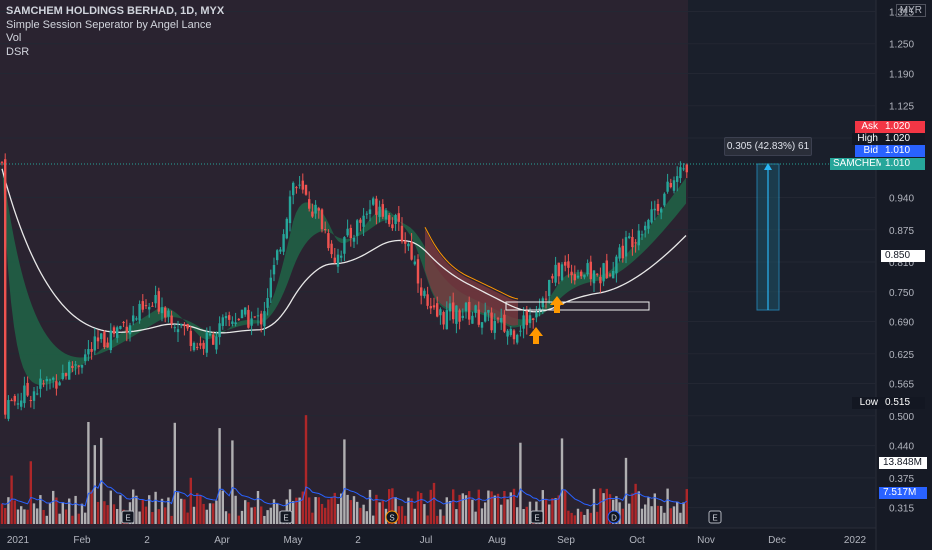 The width and height of the screenshot is (932, 550). I want to click on indicator-volume: Vol, so click(14, 38).